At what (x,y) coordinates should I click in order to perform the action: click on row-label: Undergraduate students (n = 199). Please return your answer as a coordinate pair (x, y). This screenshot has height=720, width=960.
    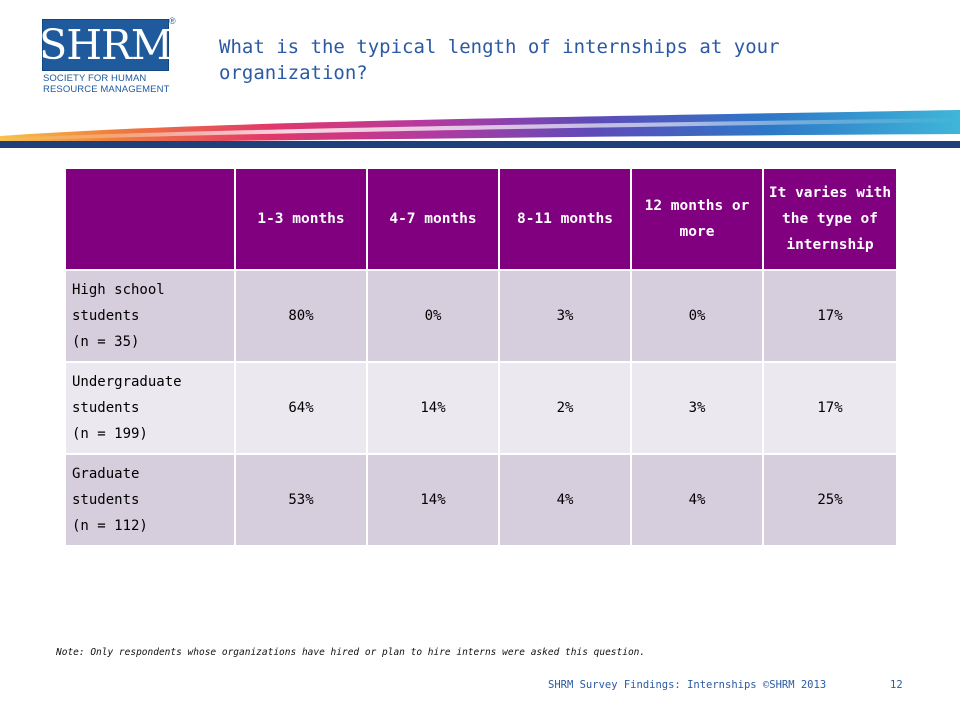
    Looking at the image, I should click on (150, 408).